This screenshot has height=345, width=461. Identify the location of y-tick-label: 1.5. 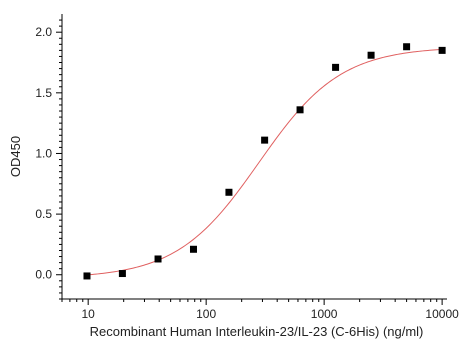
(43, 93).